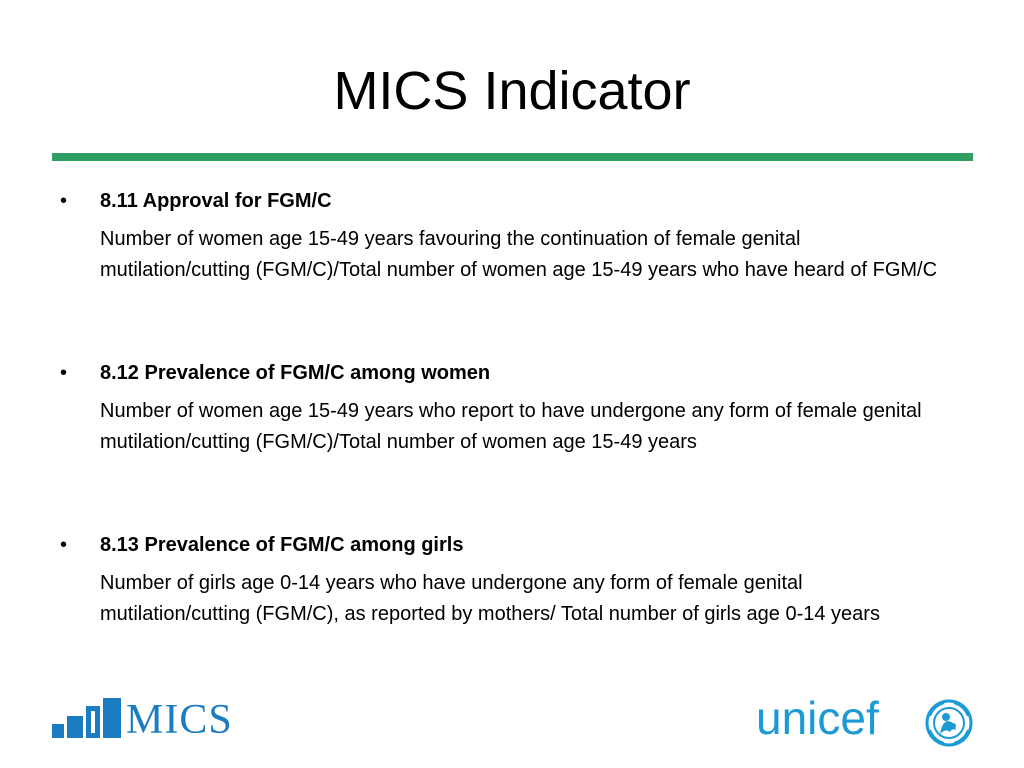 The image size is (1024, 768). What do you see at coordinates (512, 157) in the screenshot?
I see `title-divider` at bounding box center [512, 157].